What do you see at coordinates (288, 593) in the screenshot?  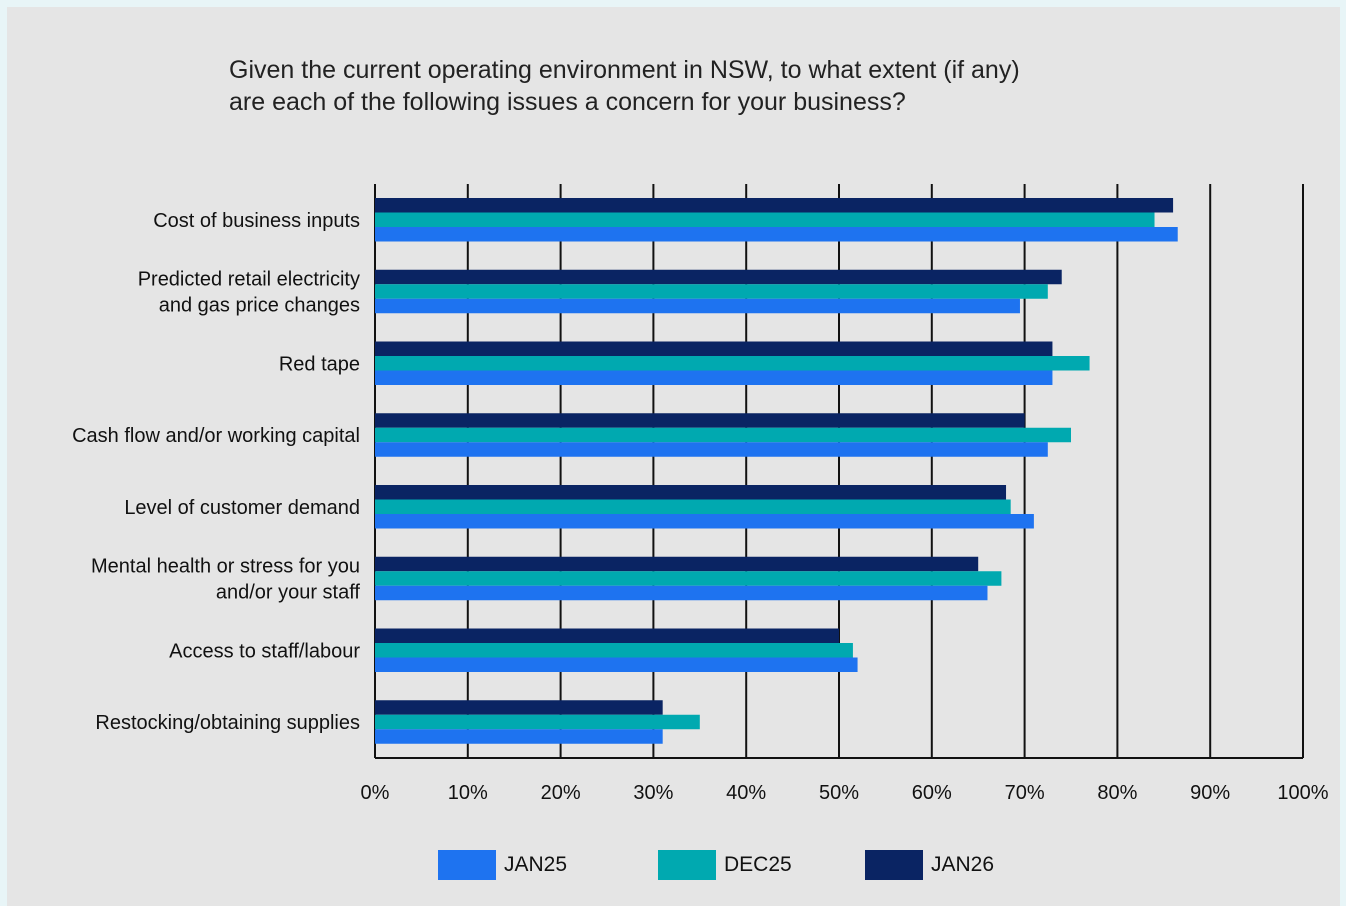 I see `category-label: and/or your staff` at bounding box center [288, 593].